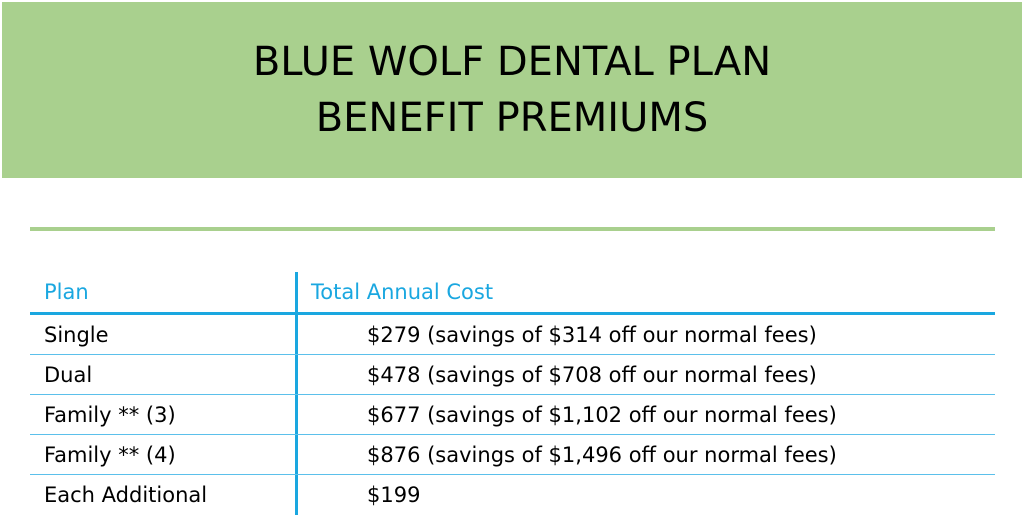 This screenshot has height=523, width=1024. I want to click on divider-rule, so click(512, 229).